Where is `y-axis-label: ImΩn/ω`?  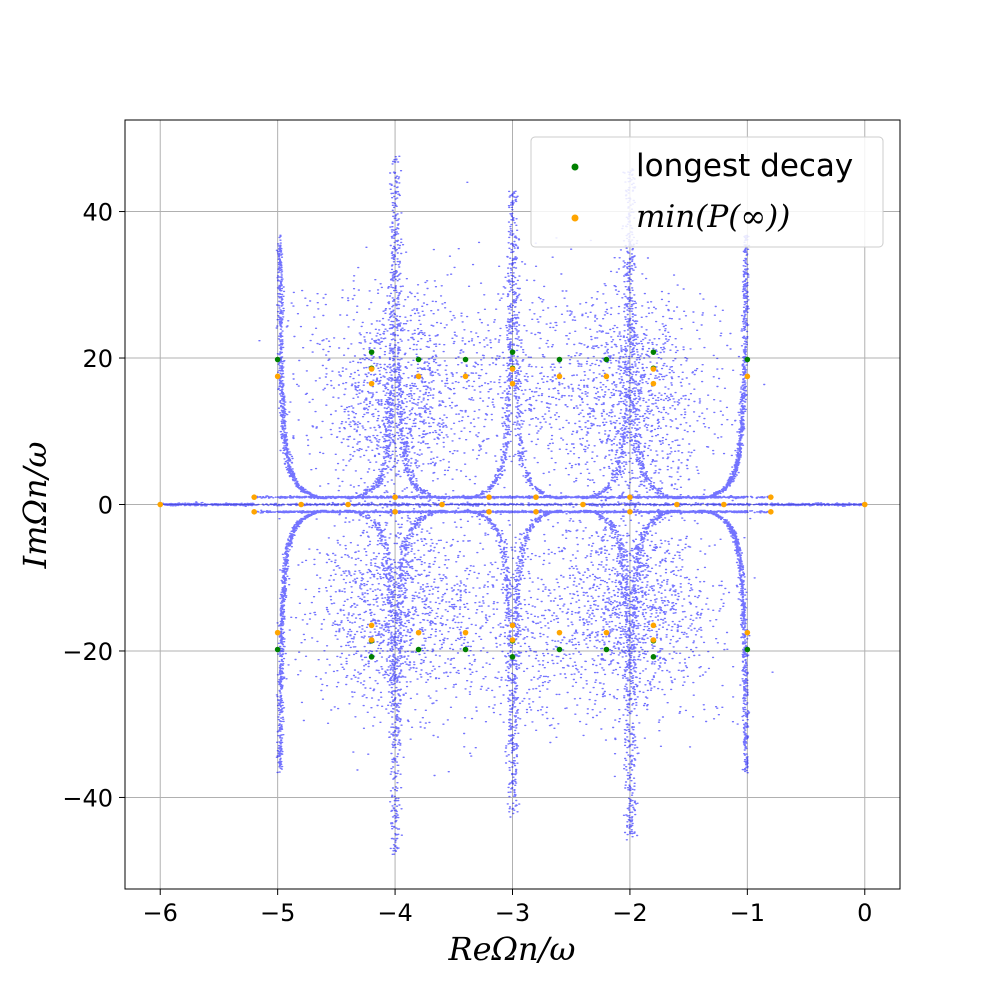
y-axis-label: ImΩn/ω is located at coordinates (35, 506).